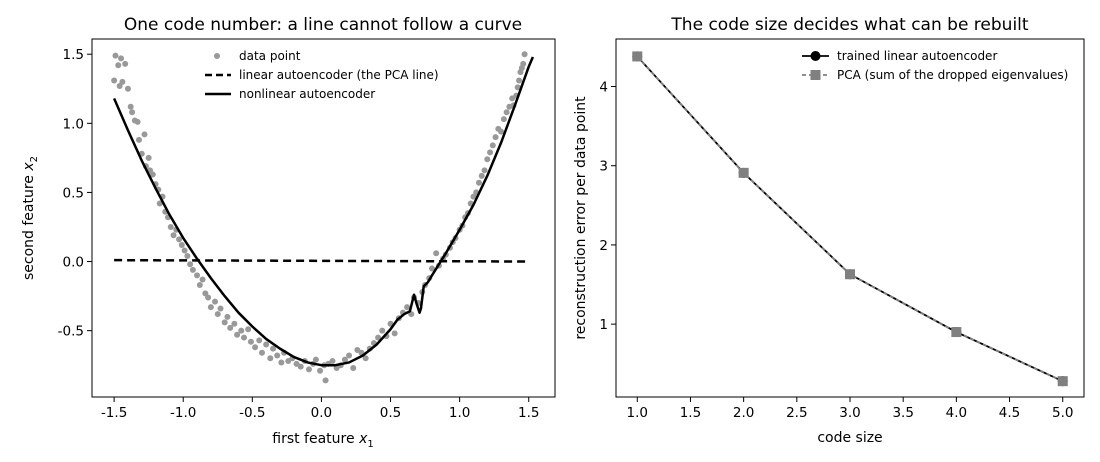 The image size is (1100, 462). What do you see at coordinates (73, 124) in the screenshot?
I see `left-y-tick-label: 1.0` at bounding box center [73, 124].